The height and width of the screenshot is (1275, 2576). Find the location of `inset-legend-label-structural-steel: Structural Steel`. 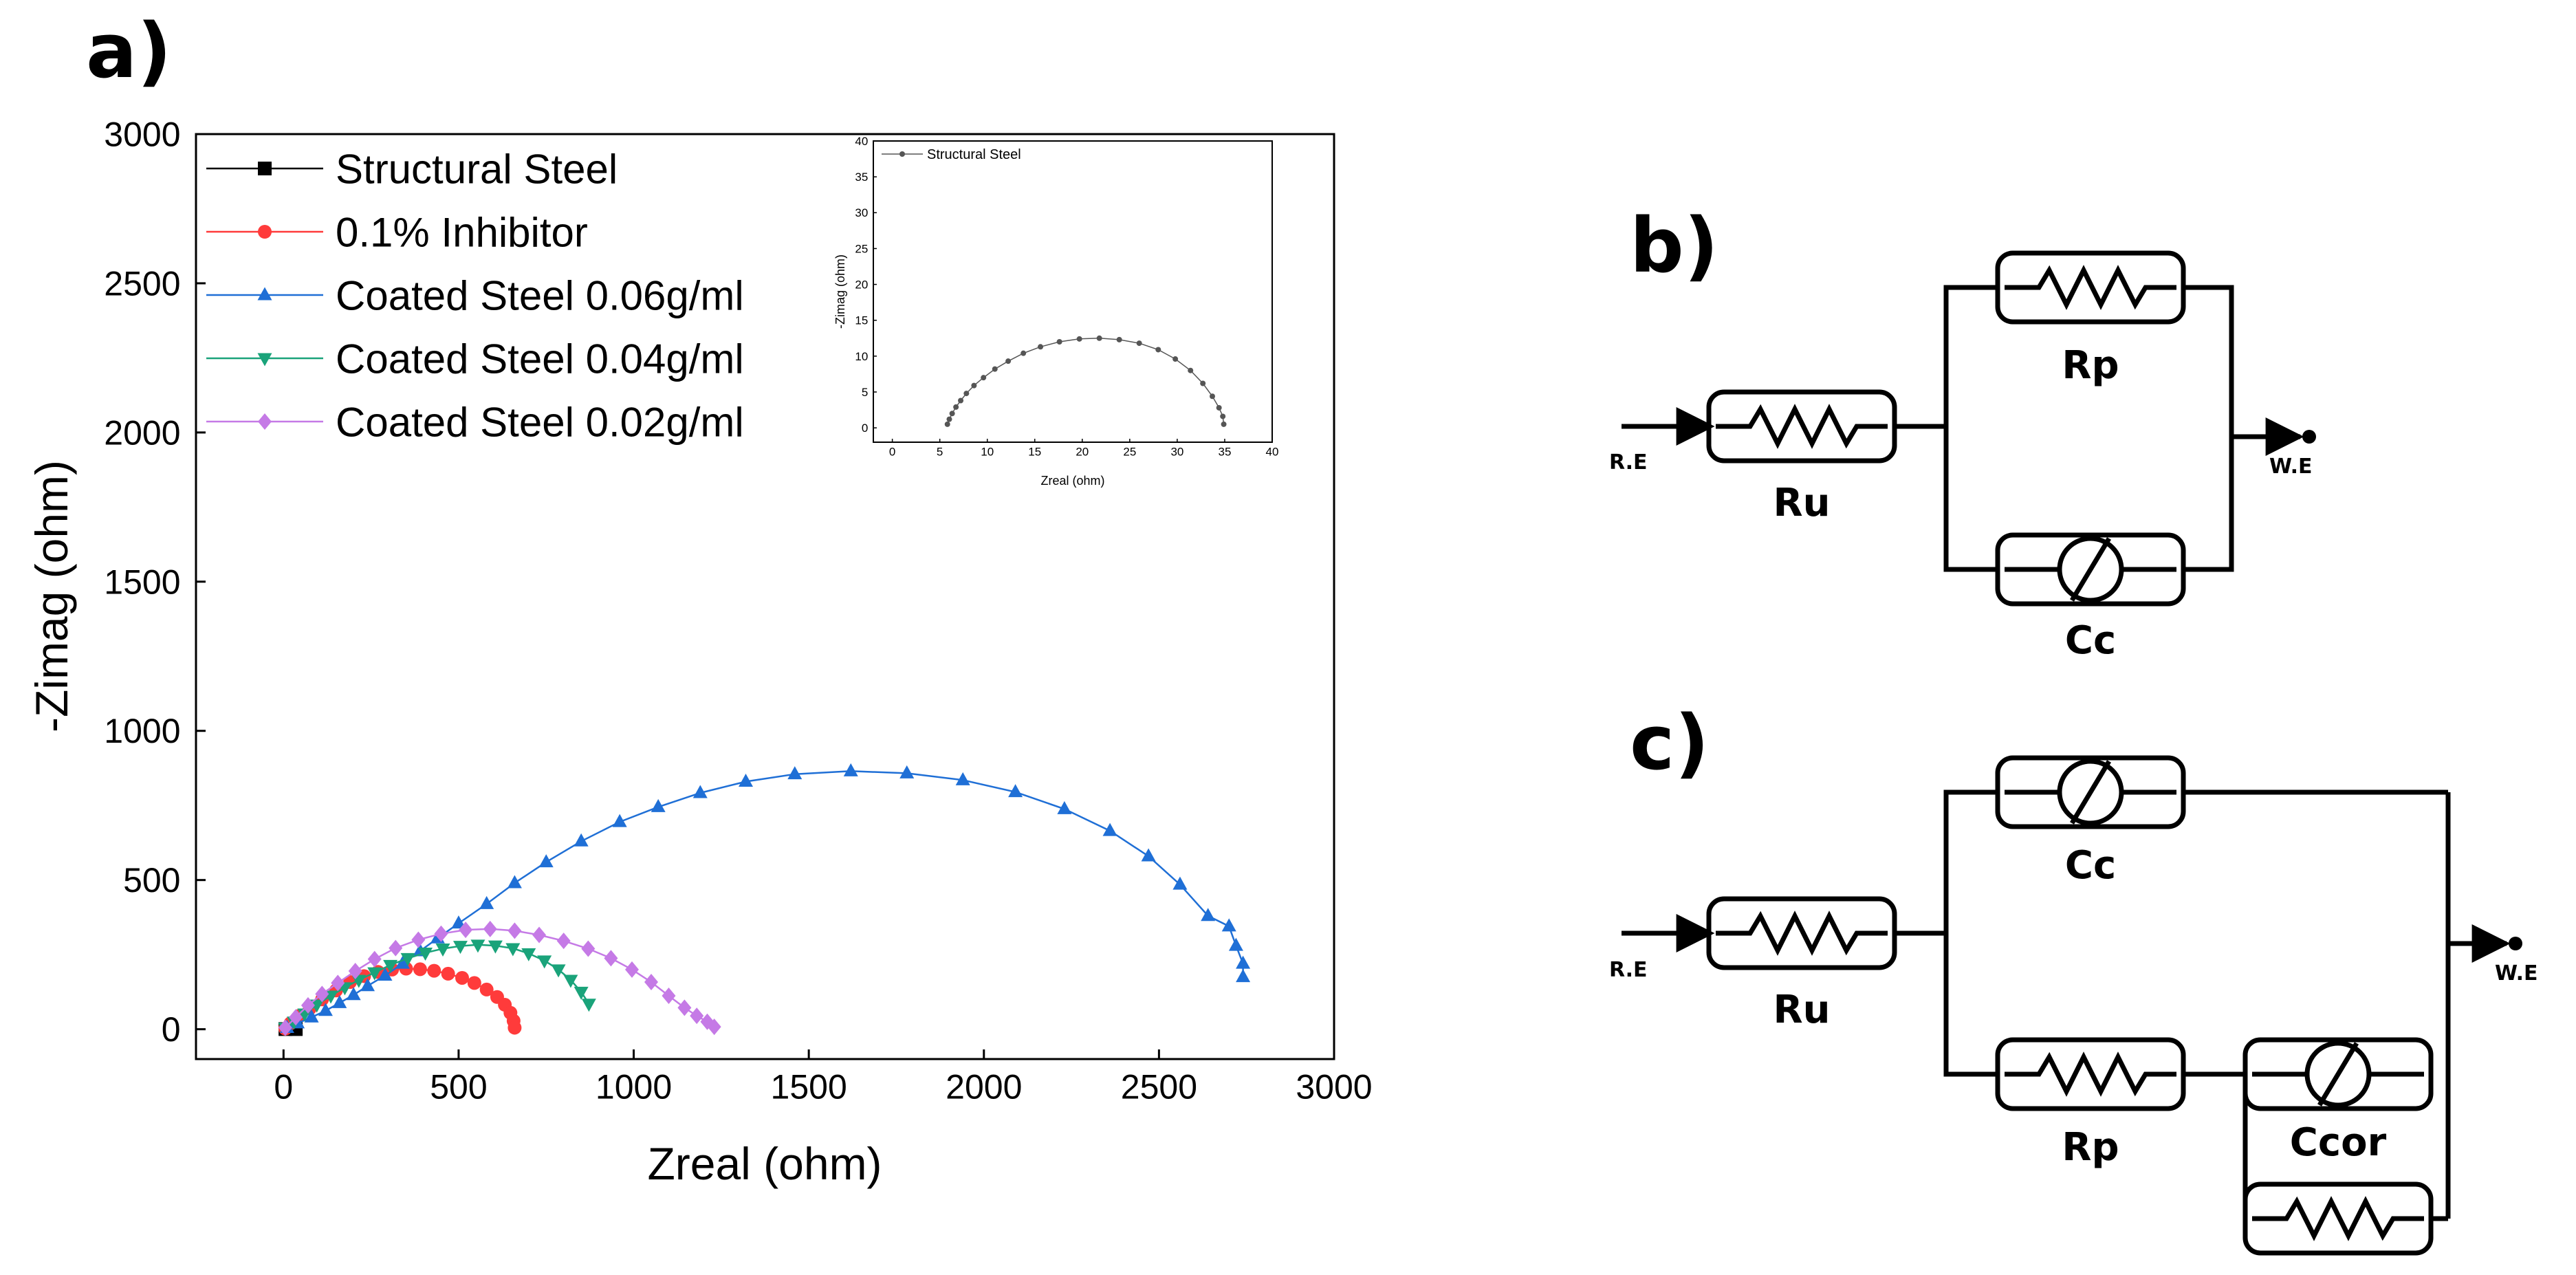

inset-legend-label-structural-steel: Structural Steel is located at coordinates (974, 154).